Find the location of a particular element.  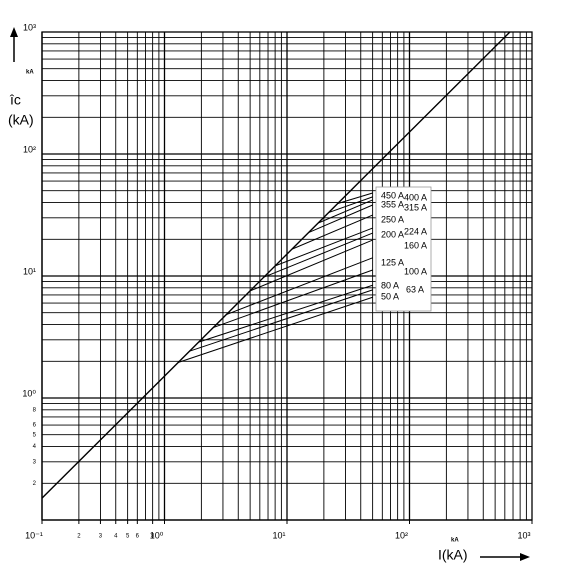

label-box is located at coordinates (403, 249).